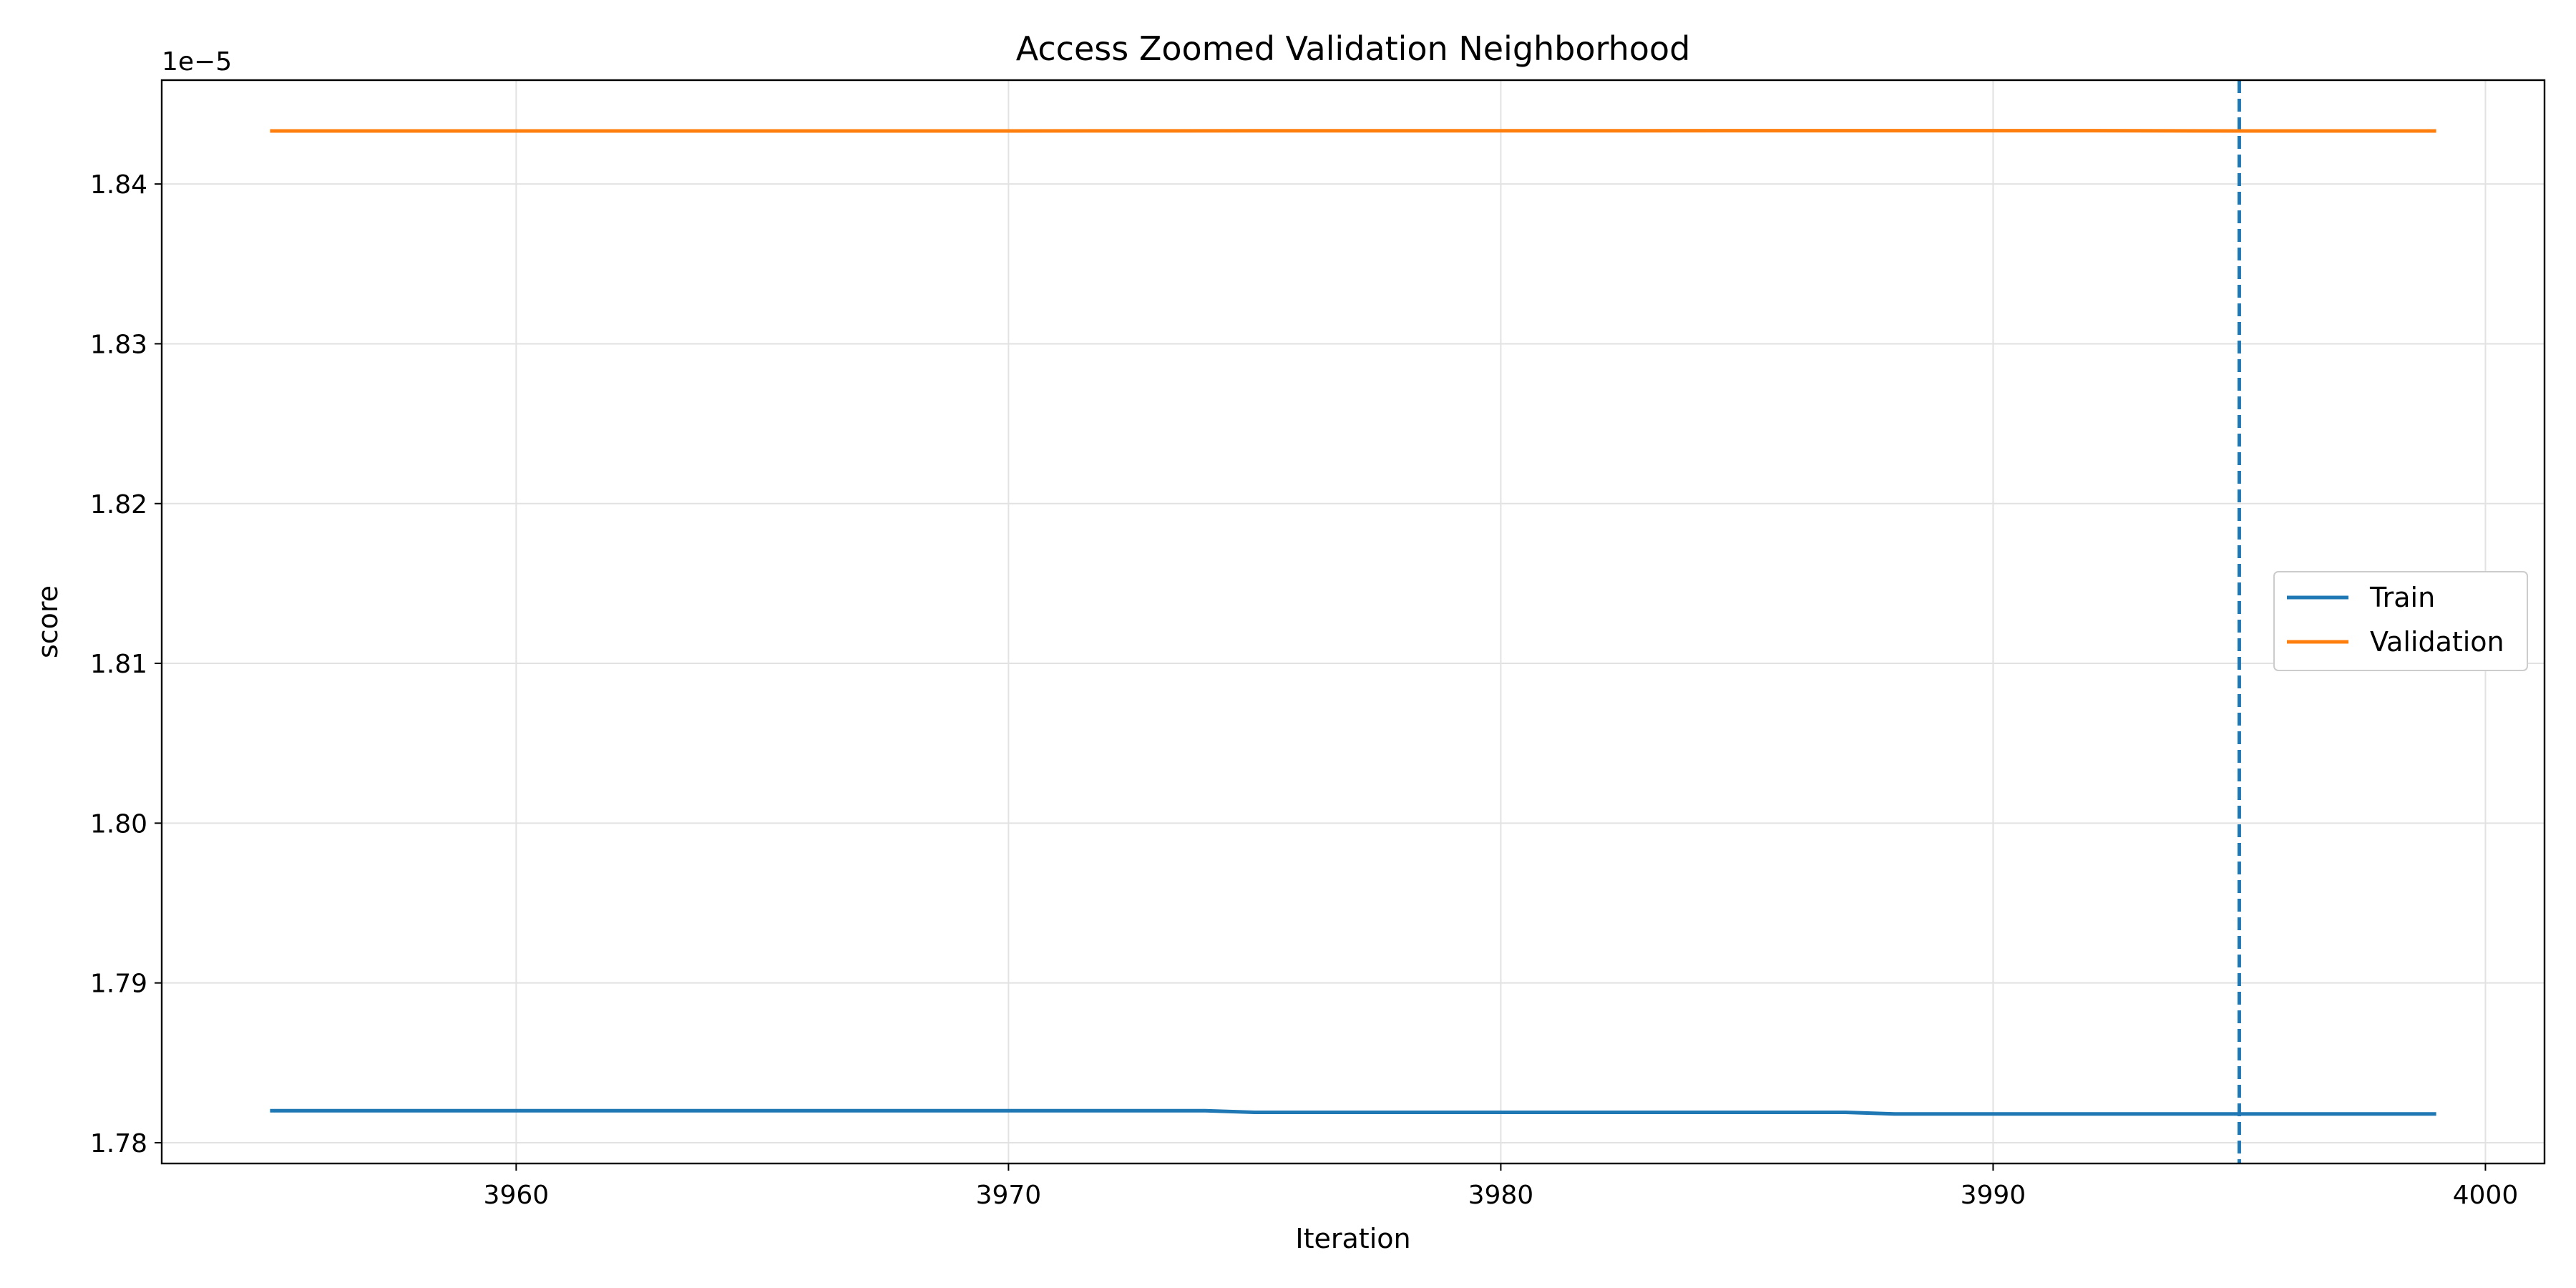 This screenshot has height=1288, width=2576. What do you see at coordinates (1353, 48) in the screenshot?
I see `chart-title: Access Zoomed Validation Neighborhood` at bounding box center [1353, 48].